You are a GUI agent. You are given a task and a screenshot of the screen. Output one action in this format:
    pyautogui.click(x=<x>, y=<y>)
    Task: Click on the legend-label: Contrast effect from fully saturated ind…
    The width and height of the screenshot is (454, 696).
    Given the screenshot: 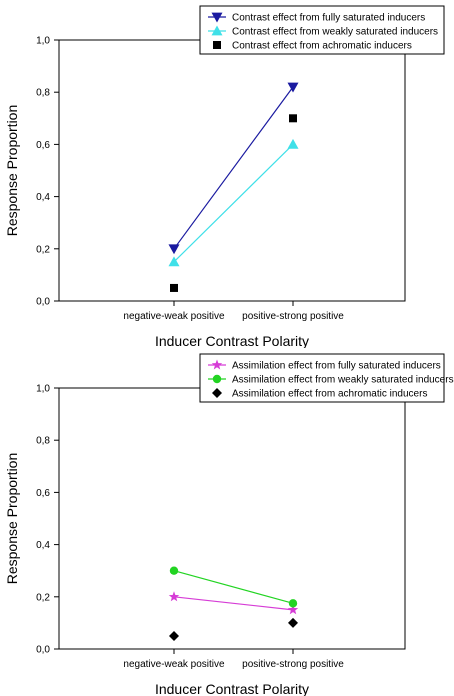 What is the action you would take?
    pyautogui.click(x=328, y=18)
    